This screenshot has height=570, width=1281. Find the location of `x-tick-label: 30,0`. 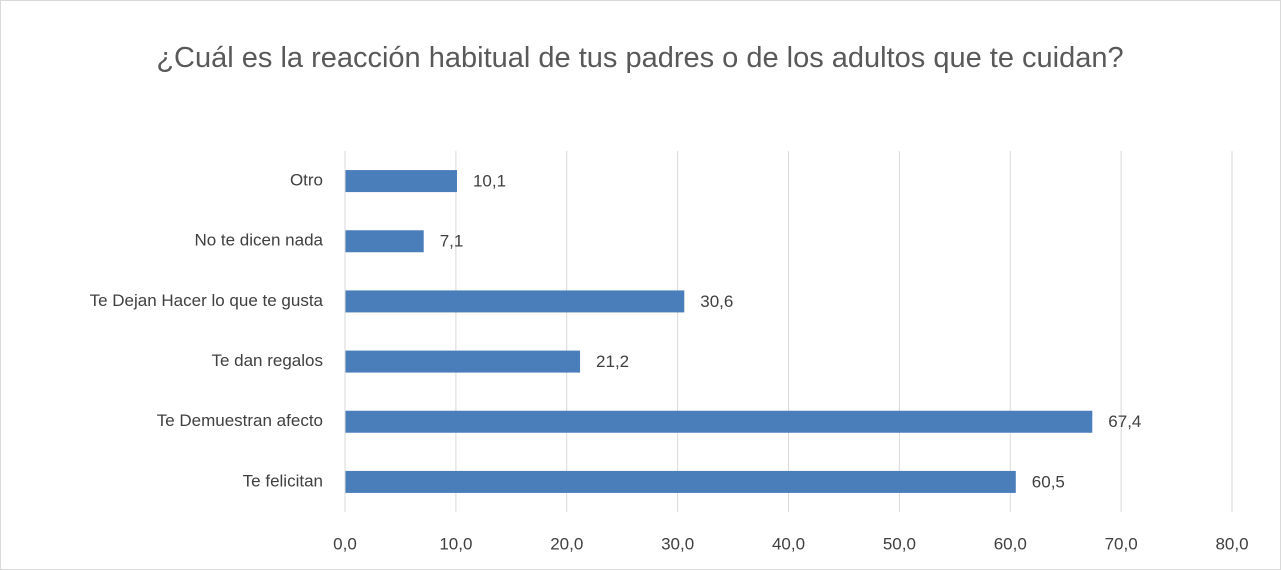

x-tick-label: 30,0 is located at coordinates (677, 543).